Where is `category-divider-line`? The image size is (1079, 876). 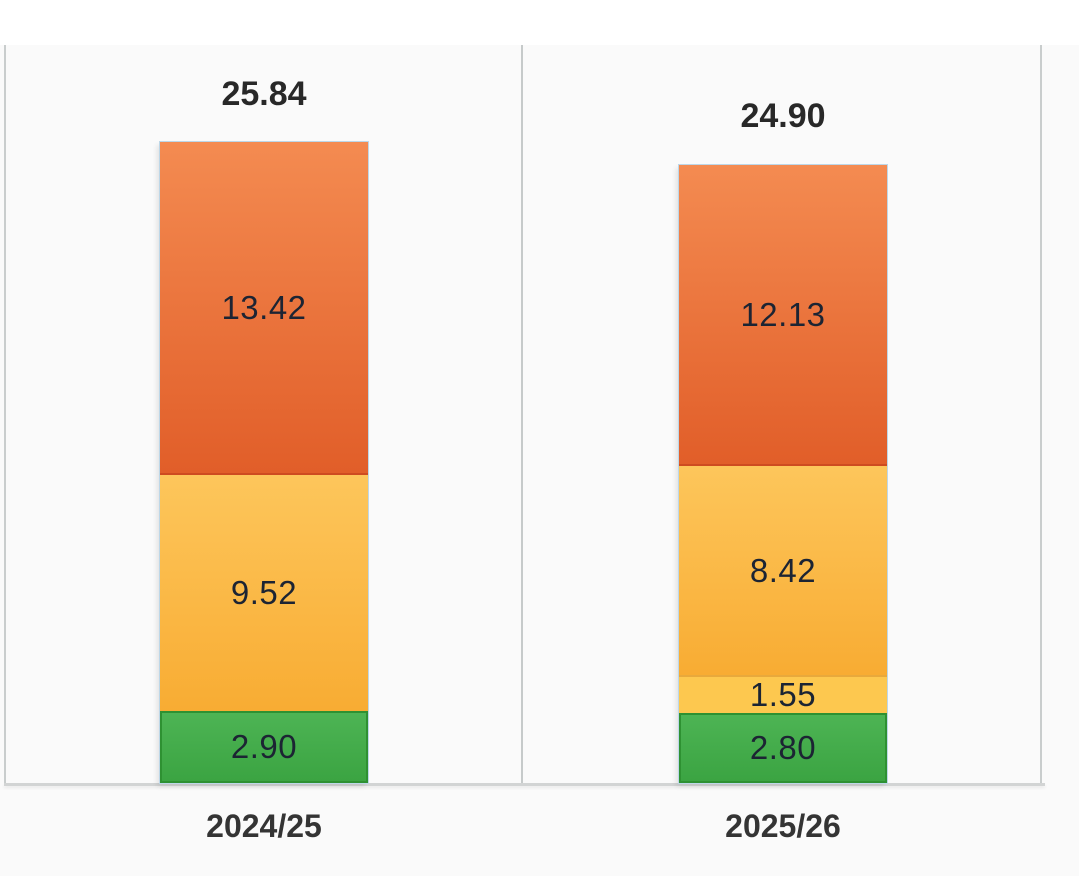
category-divider-line is located at coordinates (522, 414).